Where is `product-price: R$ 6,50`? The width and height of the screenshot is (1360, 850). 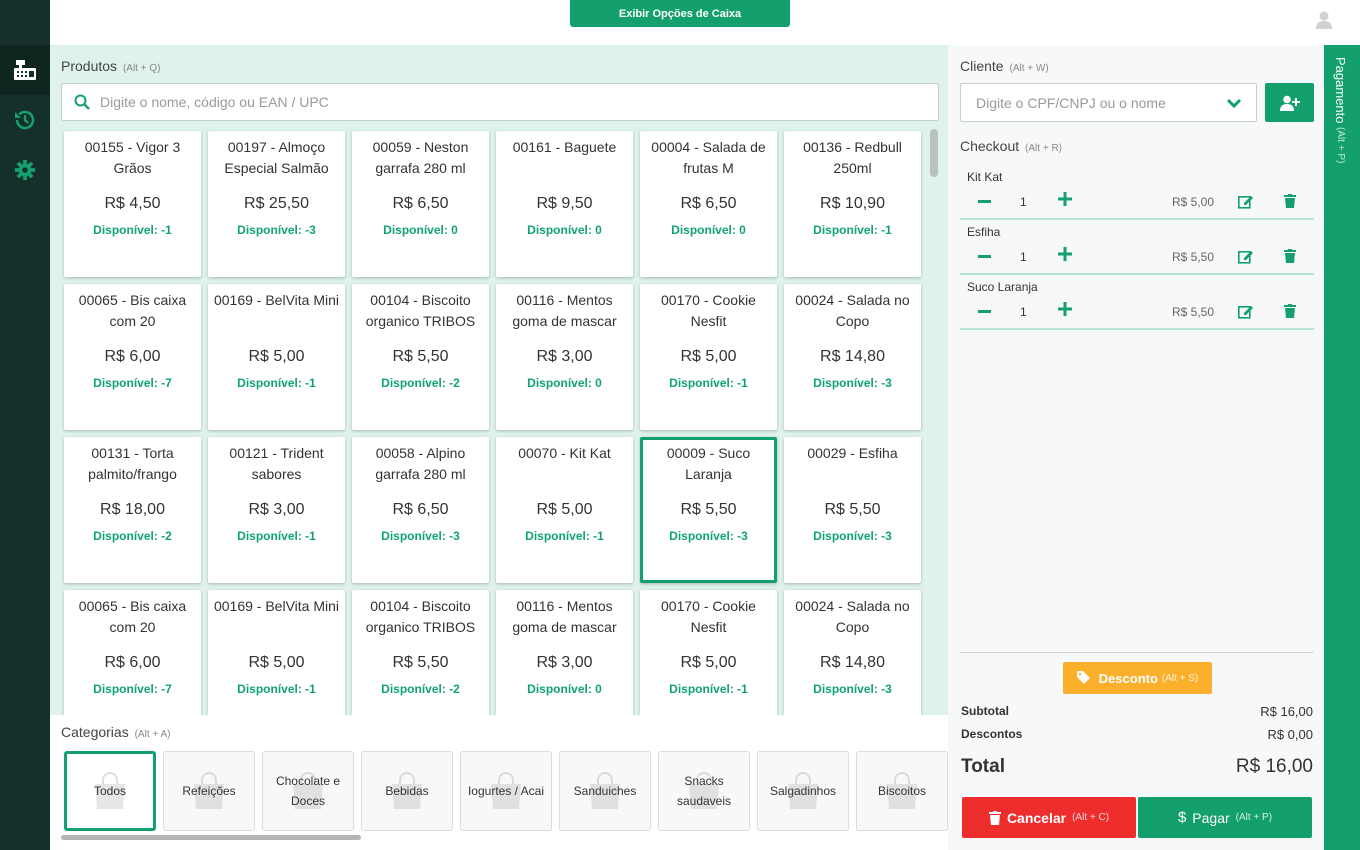
product-price: R$ 6,50 is located at coordinates (420, 203).